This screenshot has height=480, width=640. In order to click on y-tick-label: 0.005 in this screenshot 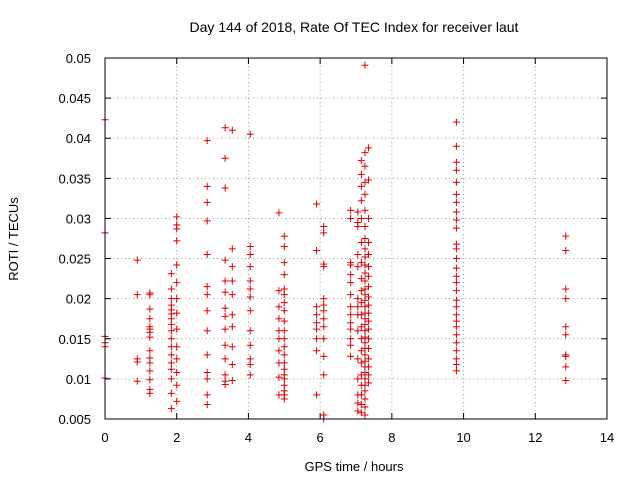, I will do `click(74, 419)`.